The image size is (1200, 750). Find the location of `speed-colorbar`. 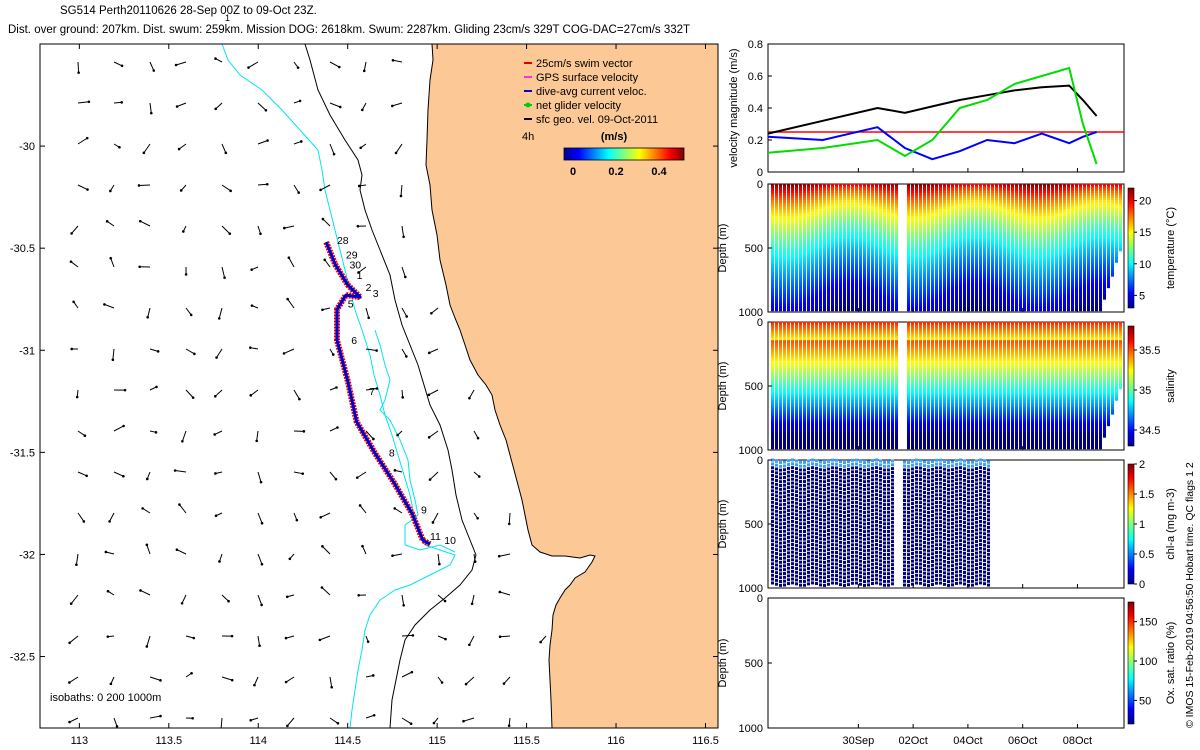

speed-colorbar is located at coordinates (624, 154).